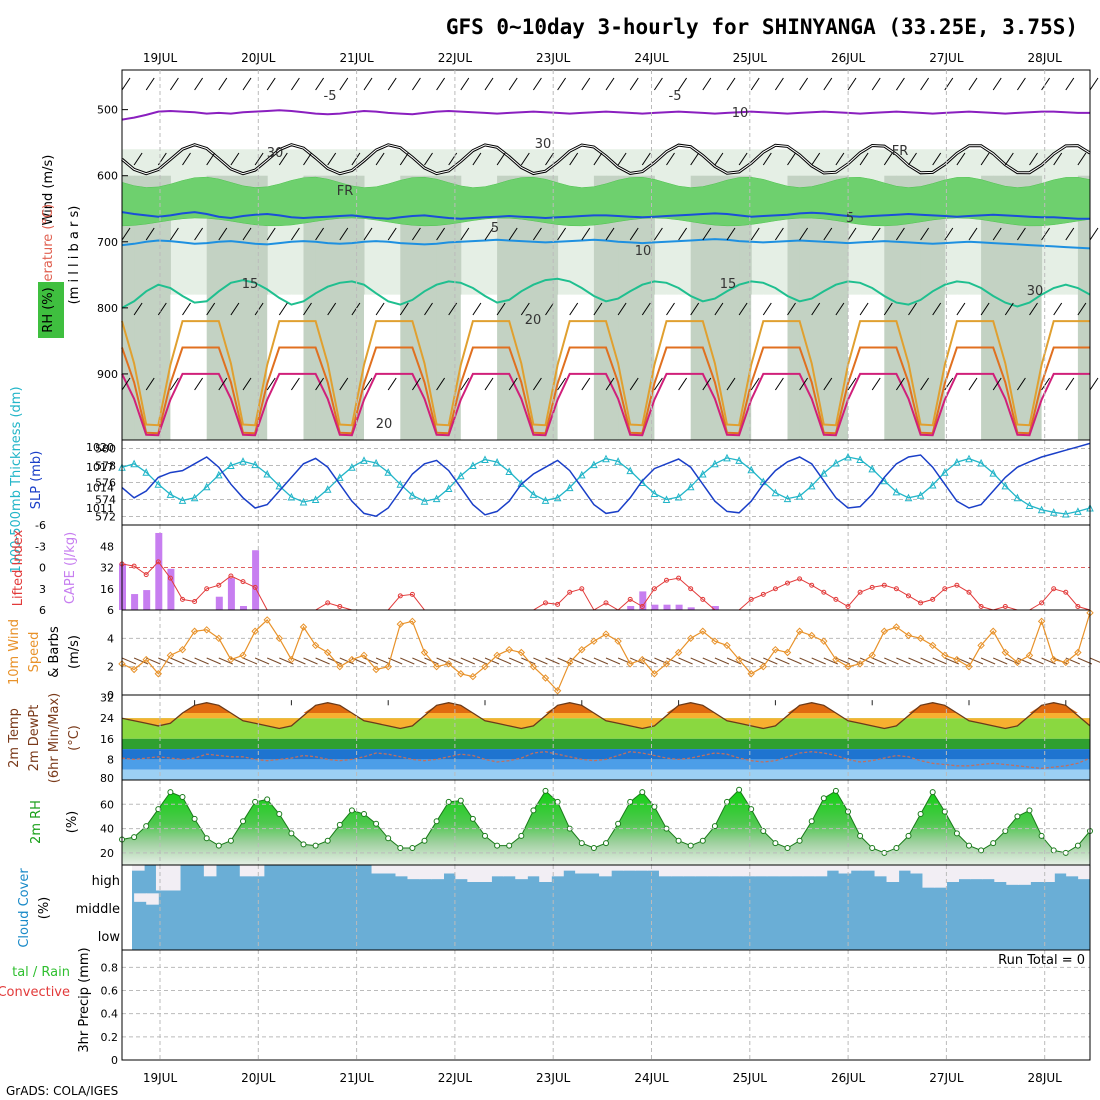  I want to click on temp-tick: 8, so click(110, 759).